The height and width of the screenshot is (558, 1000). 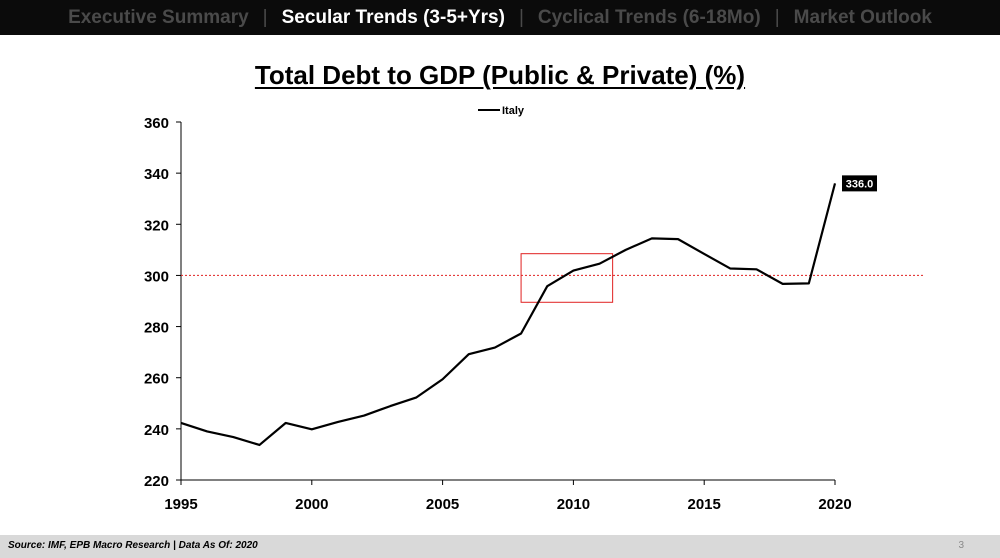 What do you see at coordinates (513, 111) in the screenshot?
I see `legend-label-italy: Italy` at bounding box center [513, 111].